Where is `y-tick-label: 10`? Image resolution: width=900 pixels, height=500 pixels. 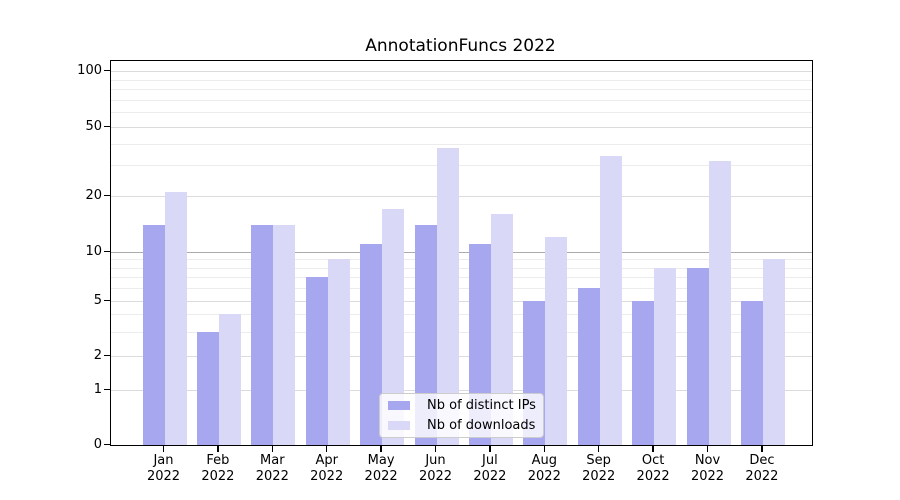 y-tick-label: 10 is located at coordinates (93, 251).